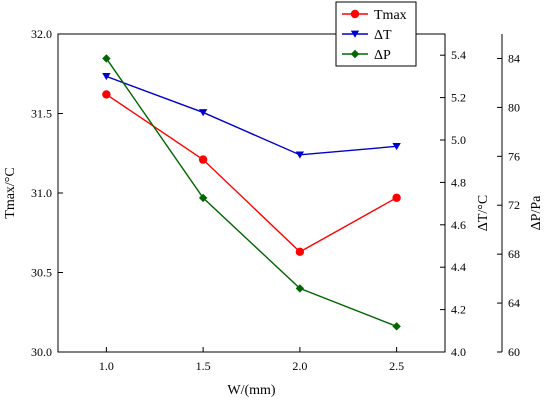  I want to click on left-tick-label: 30.5, so click(41, 273).